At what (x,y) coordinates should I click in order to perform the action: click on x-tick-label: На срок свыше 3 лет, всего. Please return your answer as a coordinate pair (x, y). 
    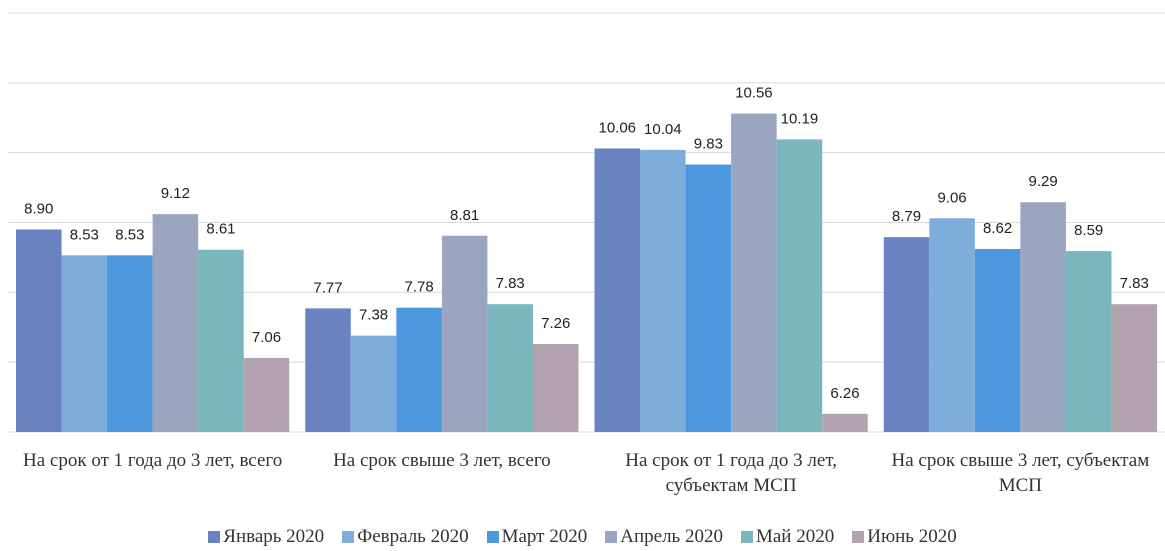
    Looking at the image, I should click on (442, 460).